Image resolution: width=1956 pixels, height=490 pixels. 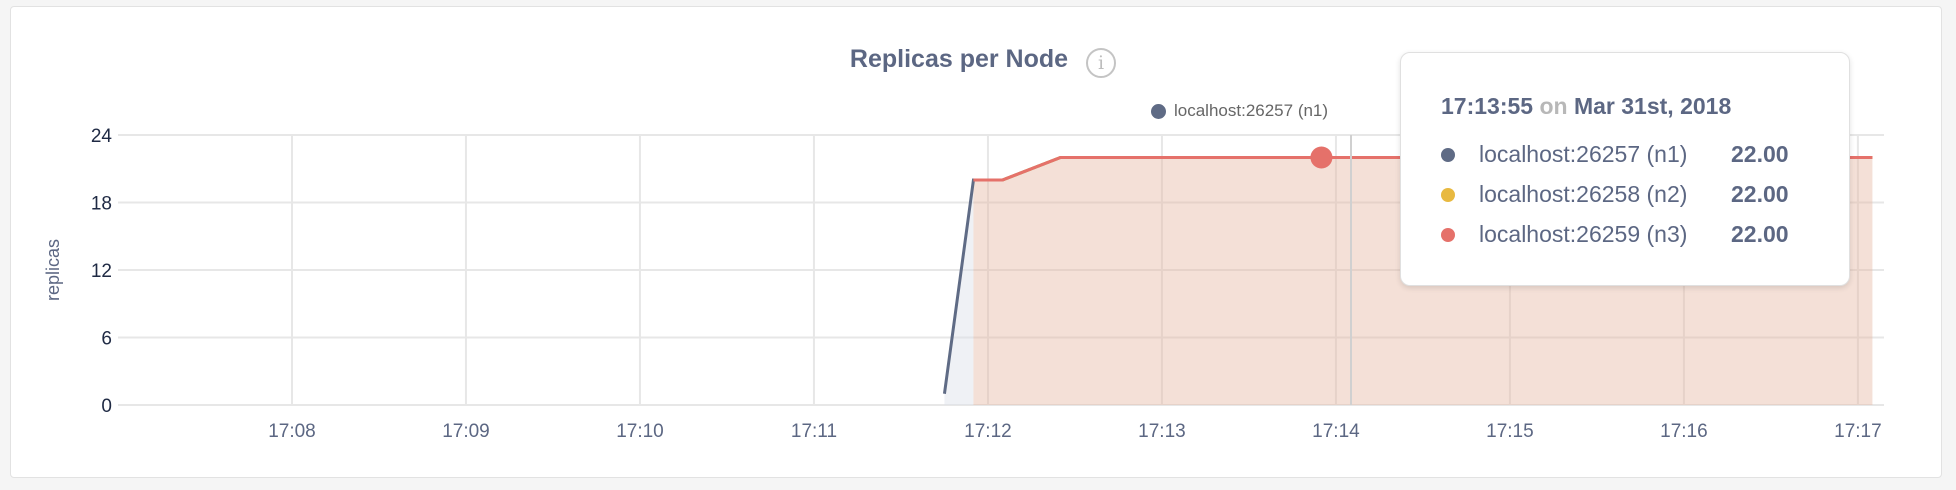 What do you see at coordinates (1510, 431) in the screenshot?
I see `x-tick-label: 17:15` at bounding box center [1510, 431].